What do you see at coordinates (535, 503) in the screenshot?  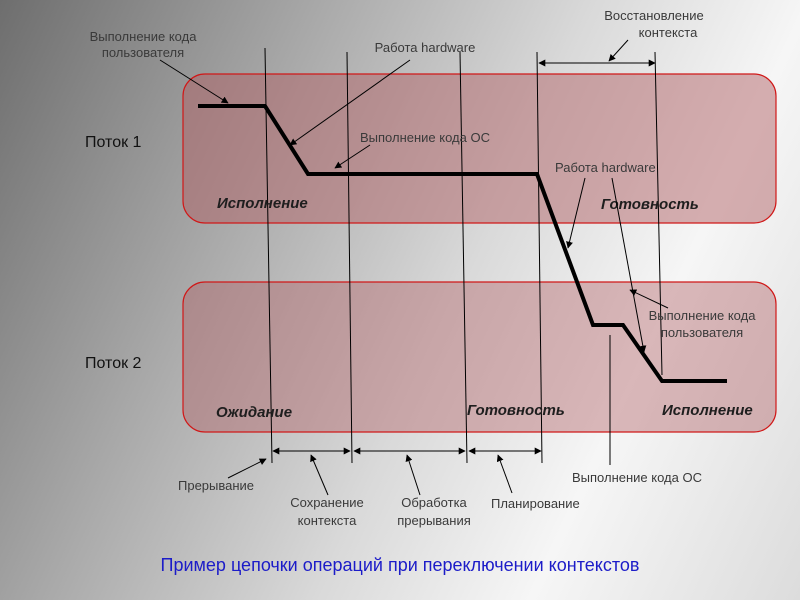 I see `label-planning: Планирование` at bounding box center [535, 503].